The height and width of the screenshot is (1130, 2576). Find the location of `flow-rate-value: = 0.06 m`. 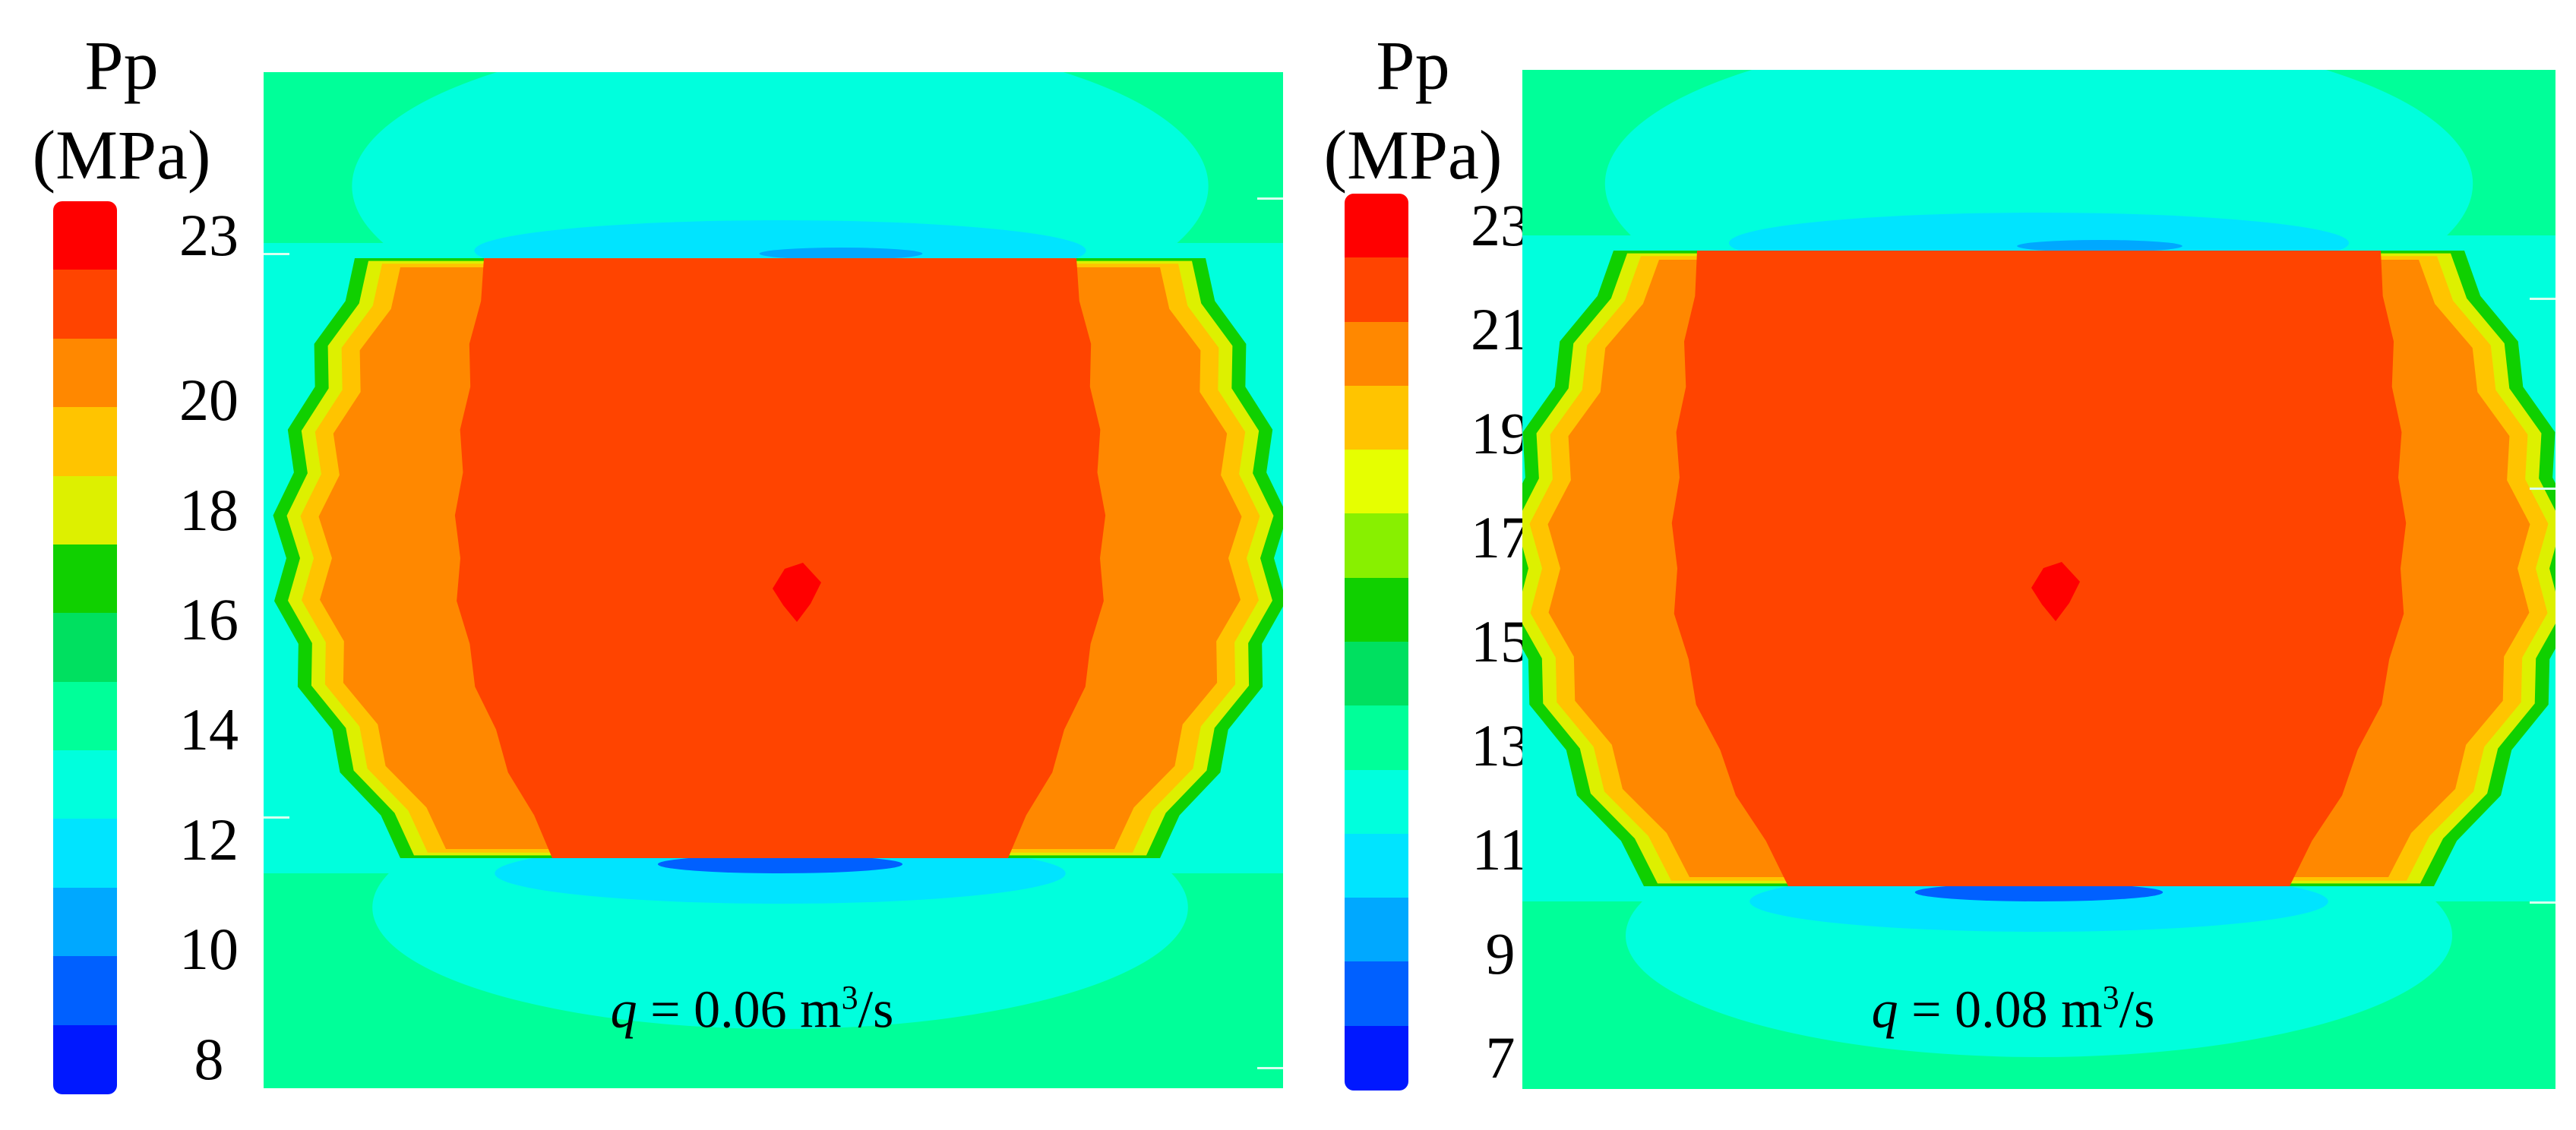

flow-rate-value: = 0.06 m is located at coordinates (739, 1010).